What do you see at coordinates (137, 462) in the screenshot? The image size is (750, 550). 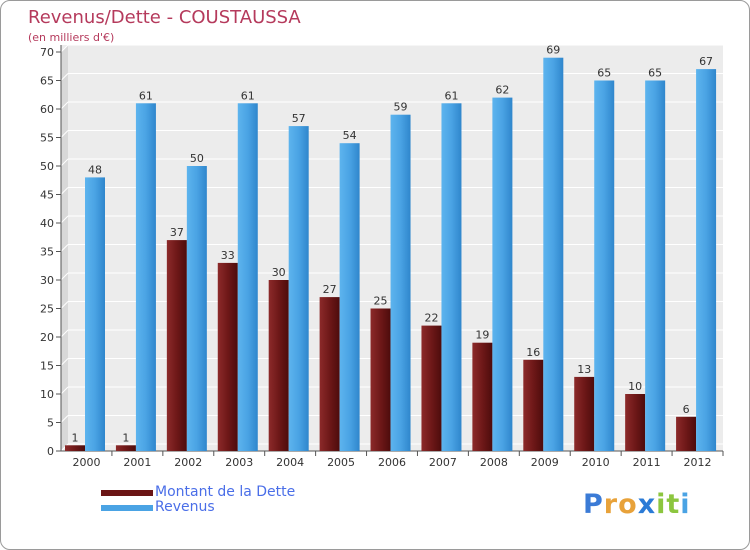 I see `x-tick-label: 2001` at bounding box center [137, 462].